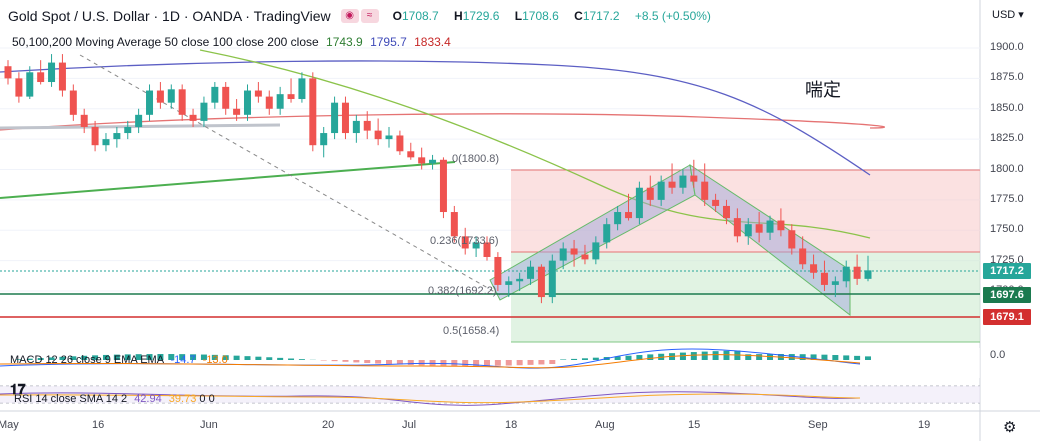 The width and height of the screenshot is (1040, 441). Describe the element at coordinates (745, 297) in the screenshot. I see `fib-zone-lower` at that location.